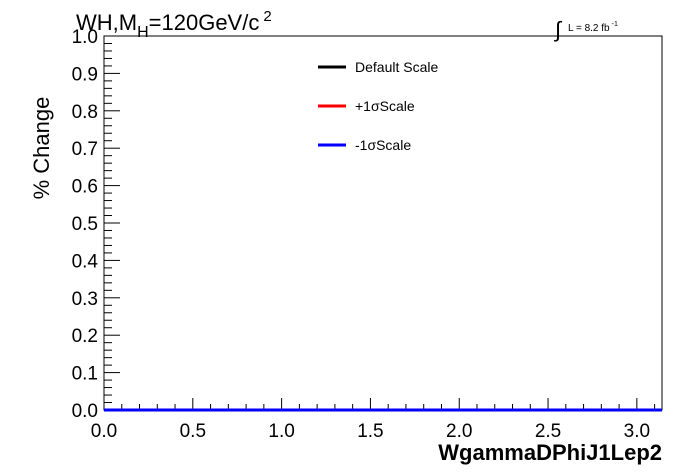 The image size is (696, 472). I want to click on y-tick-label: 0.4, so click(85, 261).